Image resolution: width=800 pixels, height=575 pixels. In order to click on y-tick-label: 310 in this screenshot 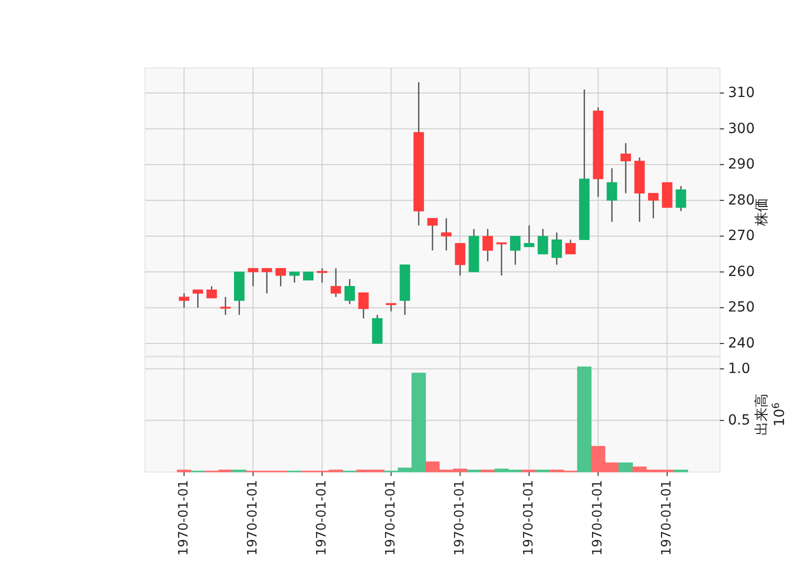, I will do `click(741, 93)`.